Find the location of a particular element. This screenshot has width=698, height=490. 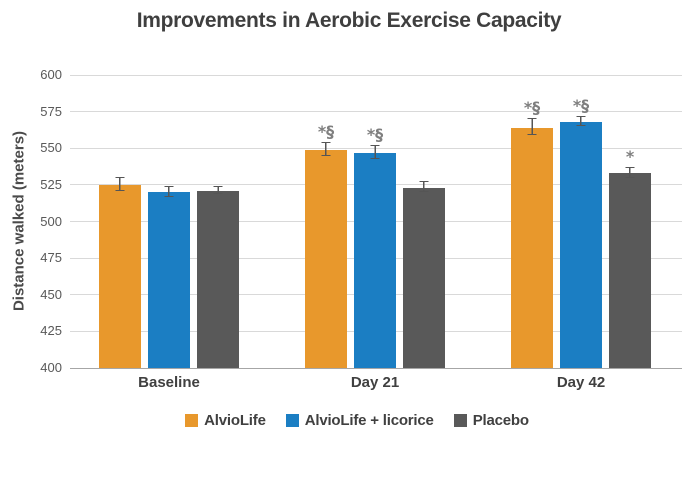

significance-annotation: * is located at coordinates (630, 156).